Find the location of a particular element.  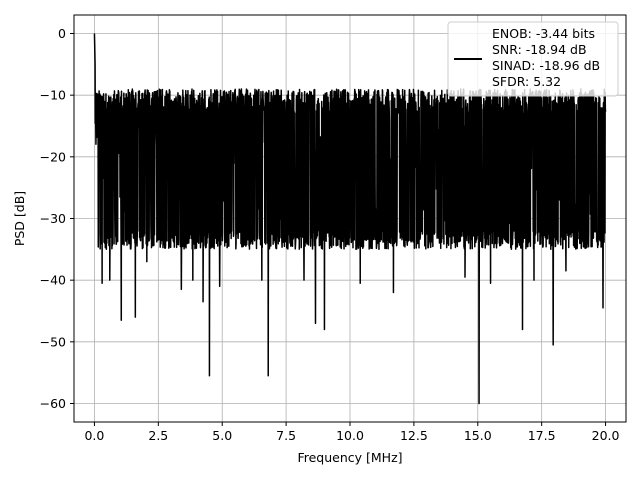

x-axis-label: Frequency [MHz] is located at coordinates (349, 457).